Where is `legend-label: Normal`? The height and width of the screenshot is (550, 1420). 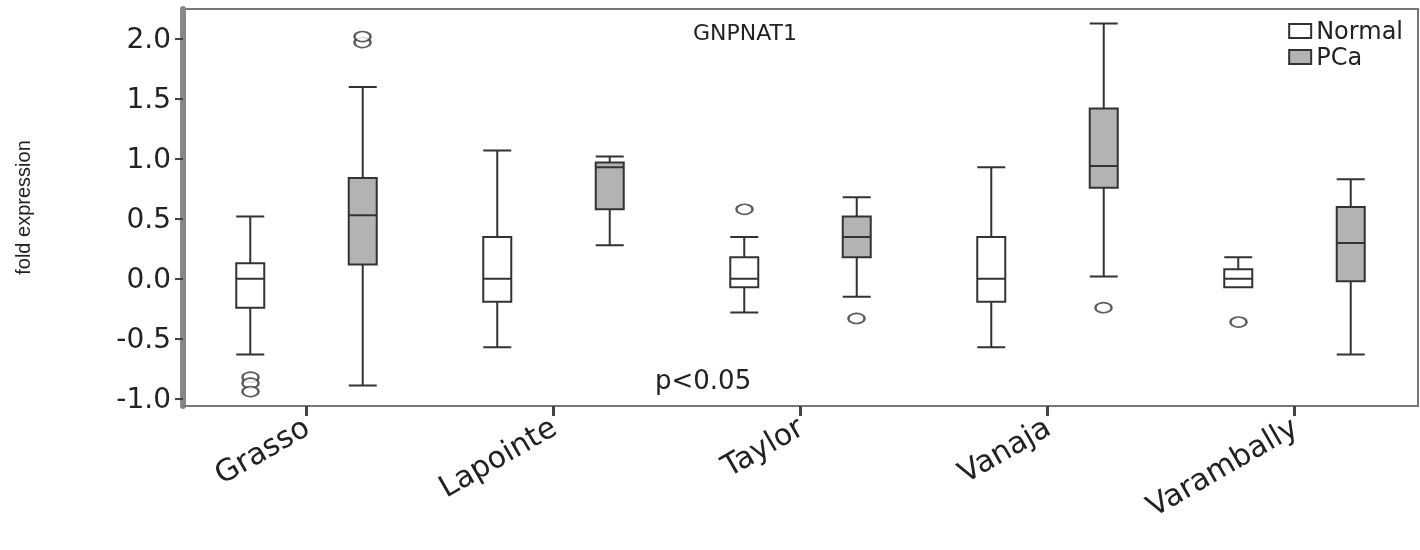
legend-label: Normal is located at coordinates (1360, 31).